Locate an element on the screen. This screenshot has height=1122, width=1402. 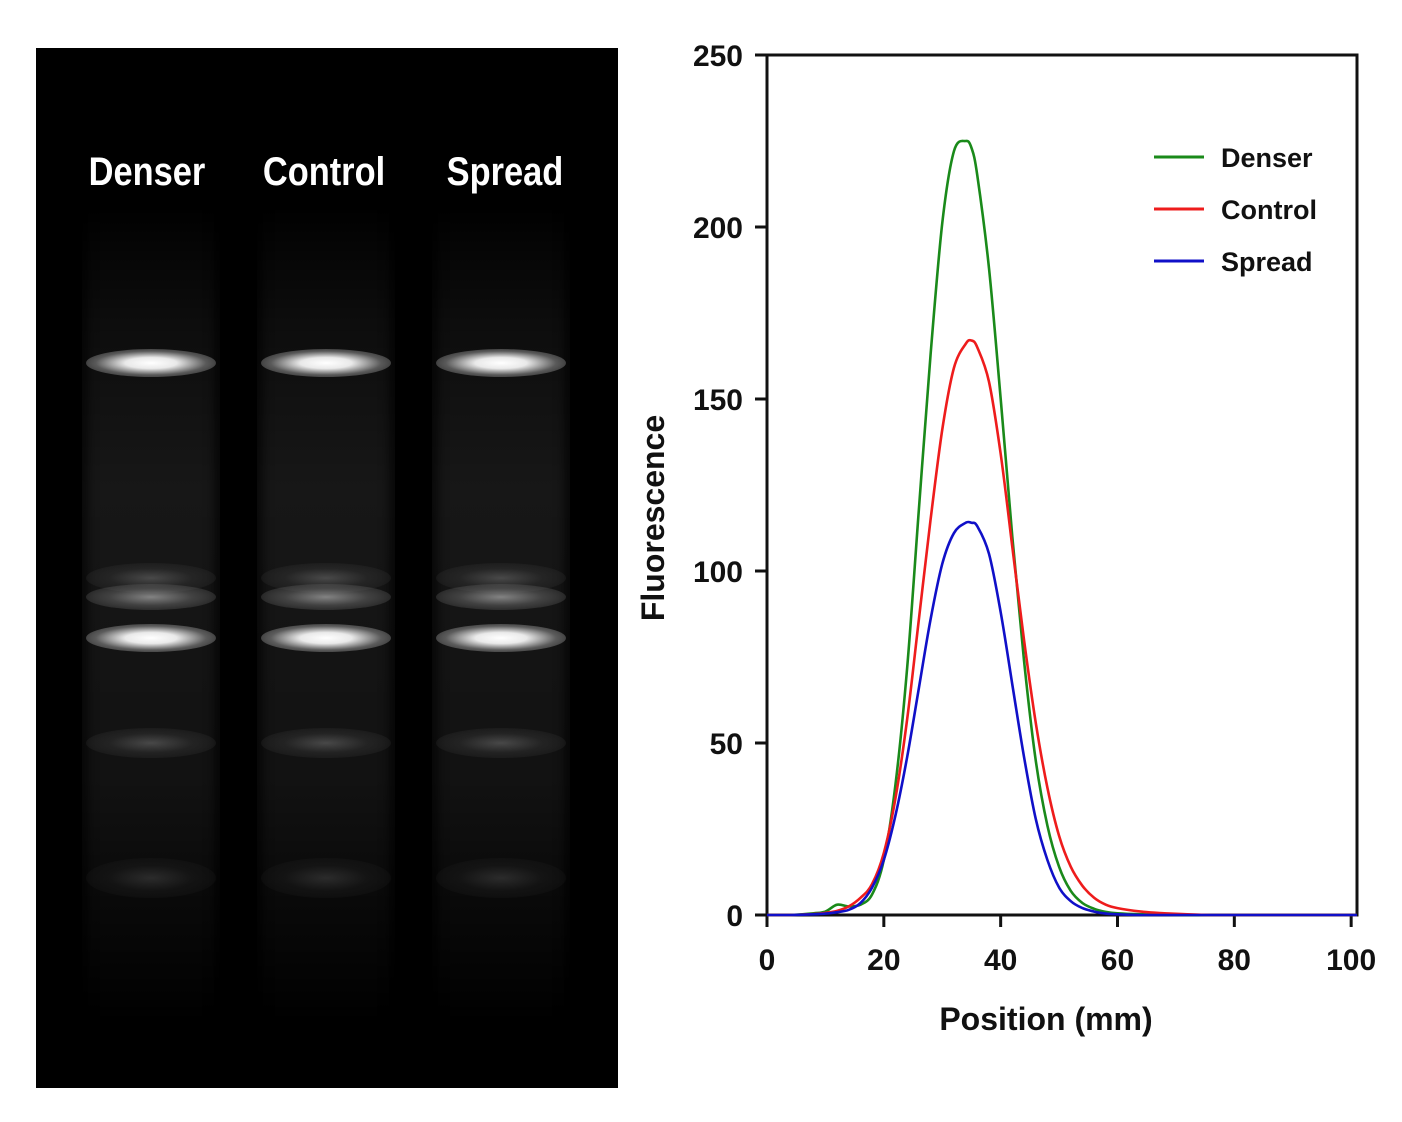
chart-legend: Denser Control Spread is located at coordinates (1235, 210).